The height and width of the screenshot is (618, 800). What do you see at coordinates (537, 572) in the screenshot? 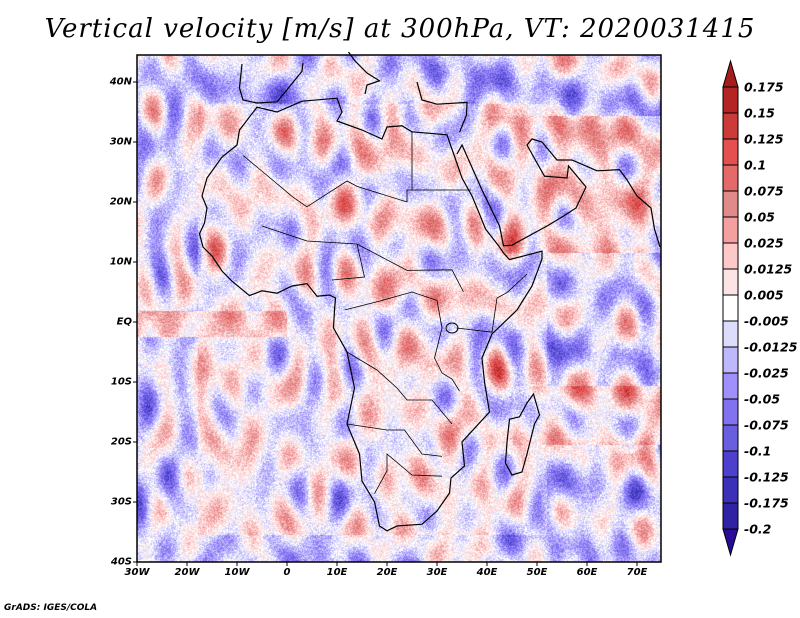
I see `lon-tick-label: 50E` at bounding box center [537, 572].